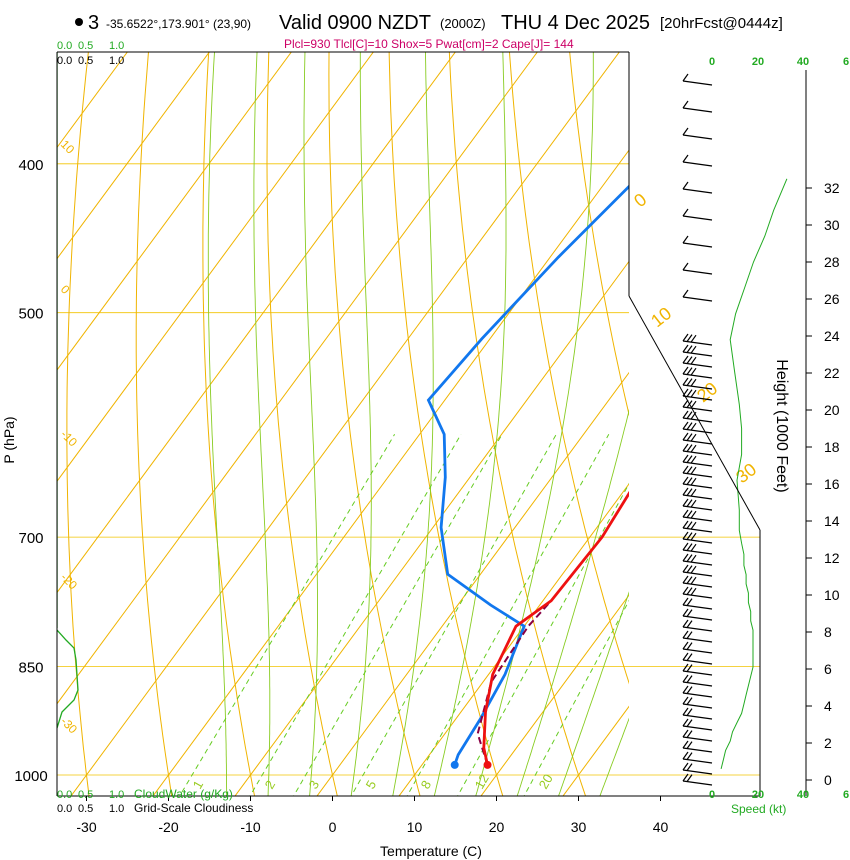 The image size is (850, 860). I want to click on mixing-ratio-label: 20, so click(546, 781).